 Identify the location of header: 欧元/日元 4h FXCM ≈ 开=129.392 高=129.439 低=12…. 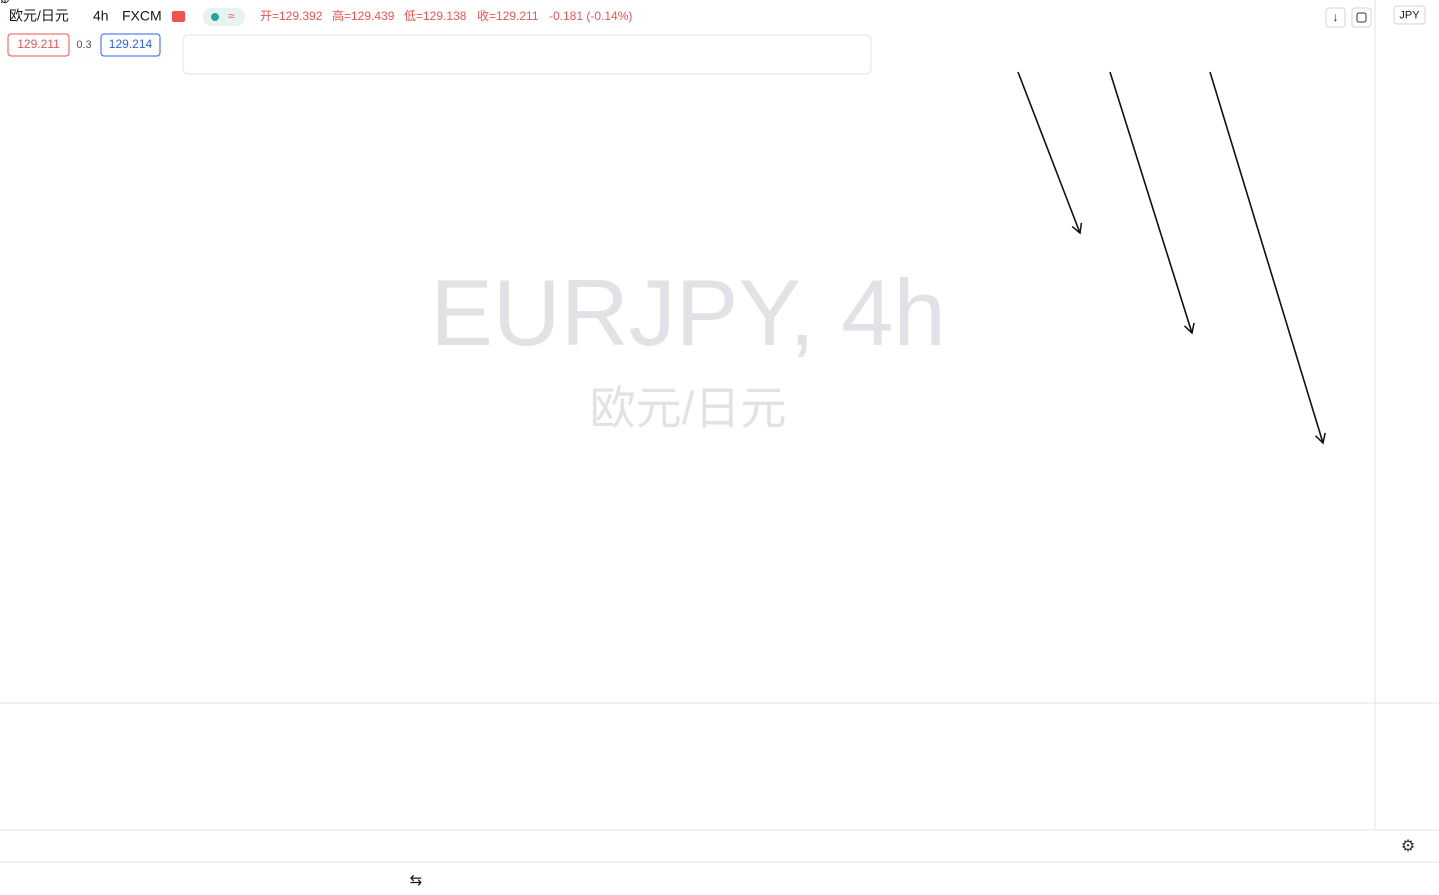
(319, 32).